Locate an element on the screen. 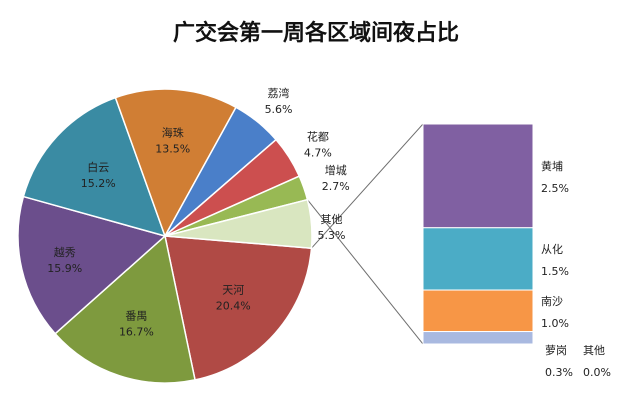 The height and width of the screenshot is (411, 633). pie-label-value-panyu: 16.7% is located at coordinates (136, 332).